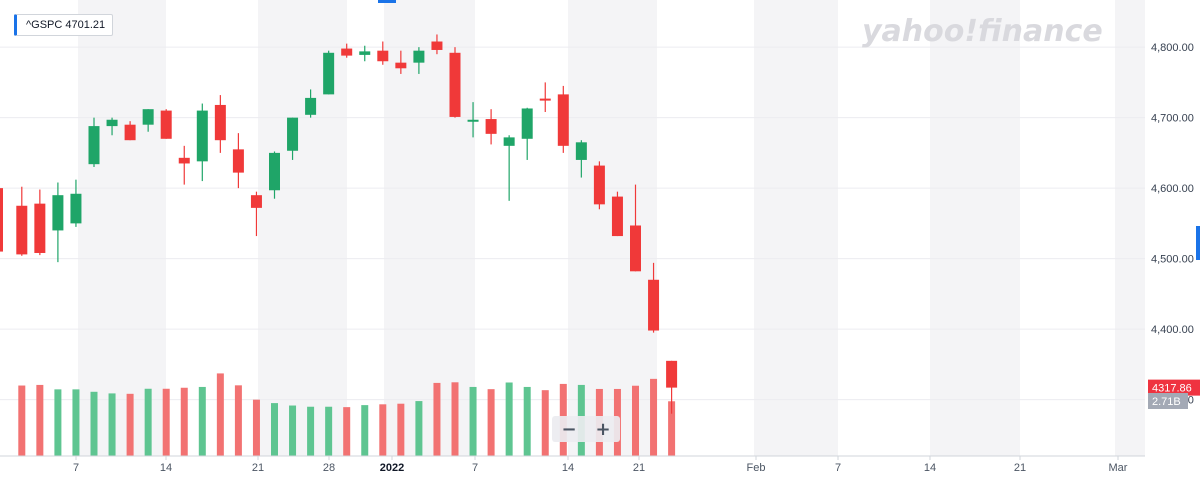  Describe the element at coordinates (1020, 468) in the screenshot. I see `x-tick-label: 21` at that location.